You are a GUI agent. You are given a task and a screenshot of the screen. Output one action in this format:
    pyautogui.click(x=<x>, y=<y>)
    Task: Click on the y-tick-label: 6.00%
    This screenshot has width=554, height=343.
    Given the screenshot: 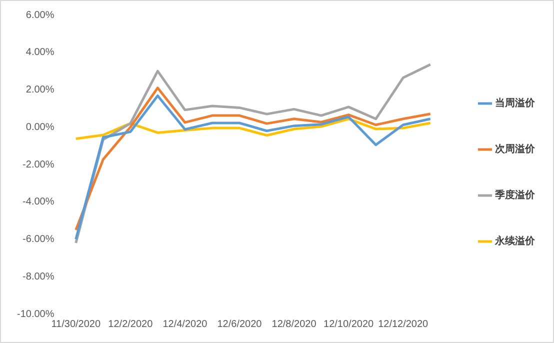 What is the action you would take?
    pyautogui.click(x=40, y=15)
    